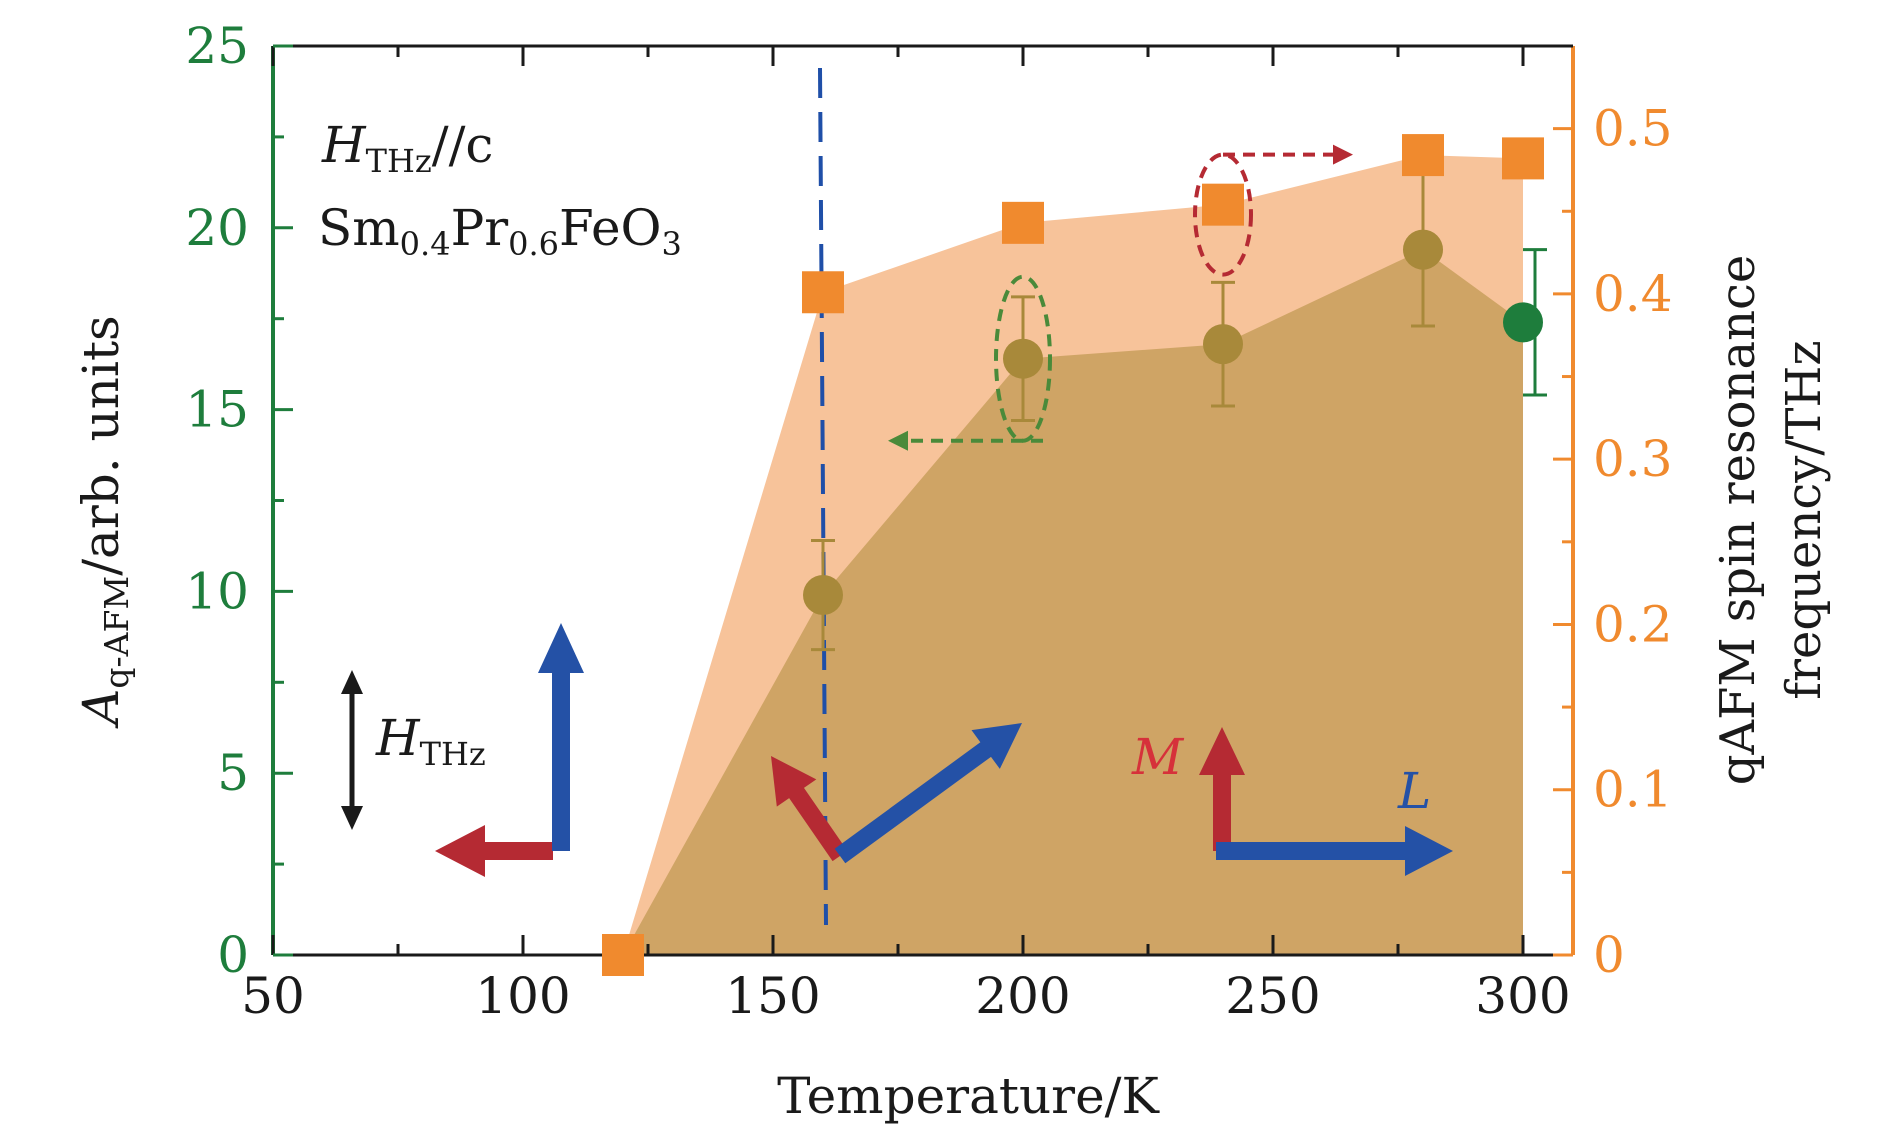  I want to click on y-left-tick-label: 25, so click(217, 46).